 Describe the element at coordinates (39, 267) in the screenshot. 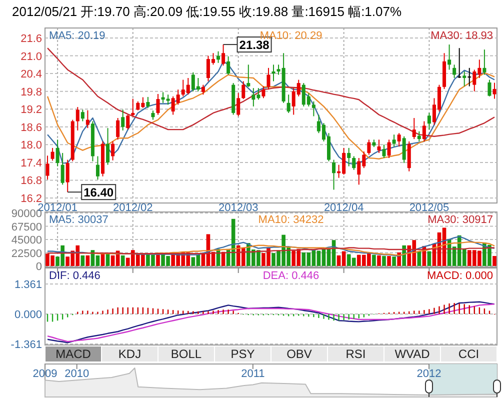

I see `y-tick-label: 0` at that location.